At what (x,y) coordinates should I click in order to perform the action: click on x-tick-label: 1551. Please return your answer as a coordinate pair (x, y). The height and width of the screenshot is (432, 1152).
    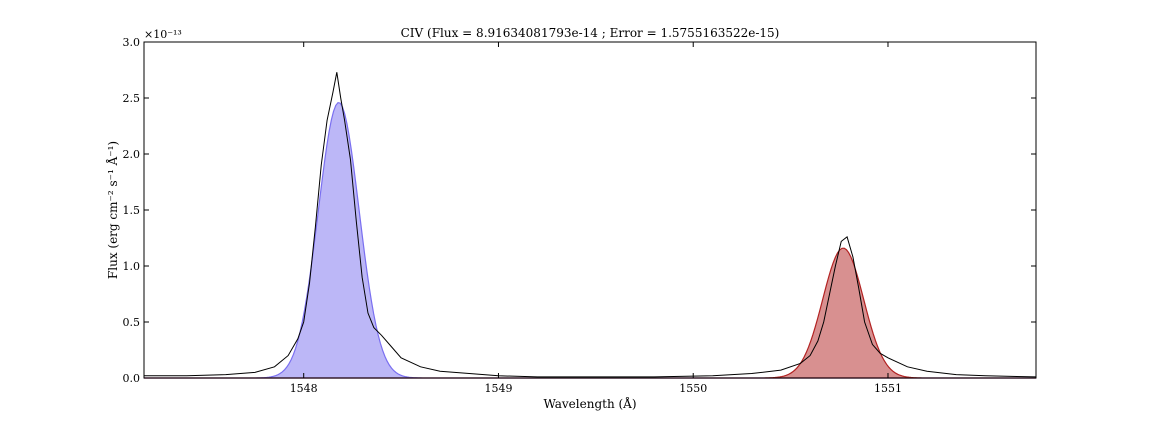
    Looking at the image, I should click on (888, 388).